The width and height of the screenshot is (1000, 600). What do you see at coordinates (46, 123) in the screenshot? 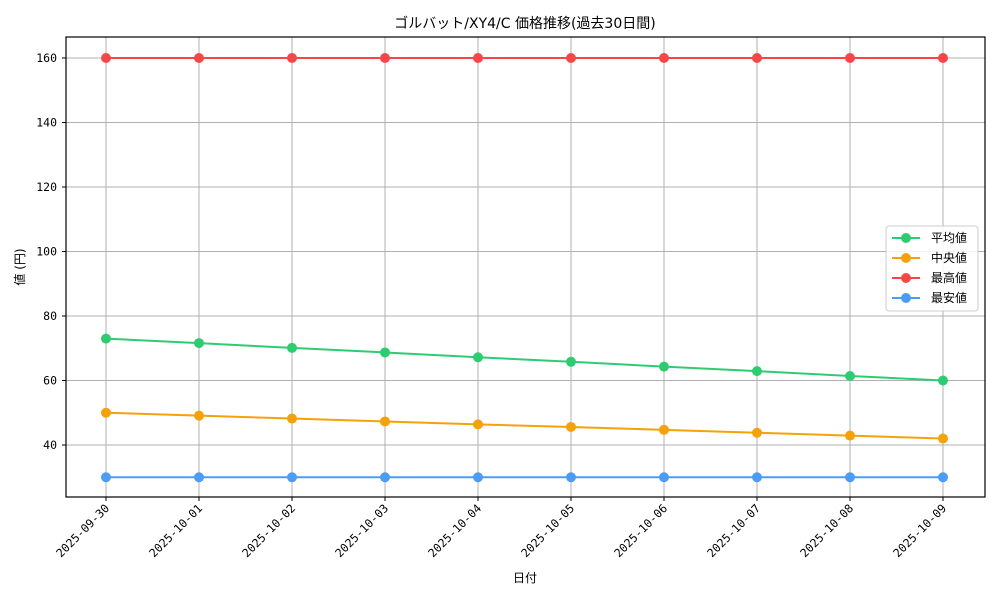
I see `y-tick-label: 140` at bounding box center [46, 123].